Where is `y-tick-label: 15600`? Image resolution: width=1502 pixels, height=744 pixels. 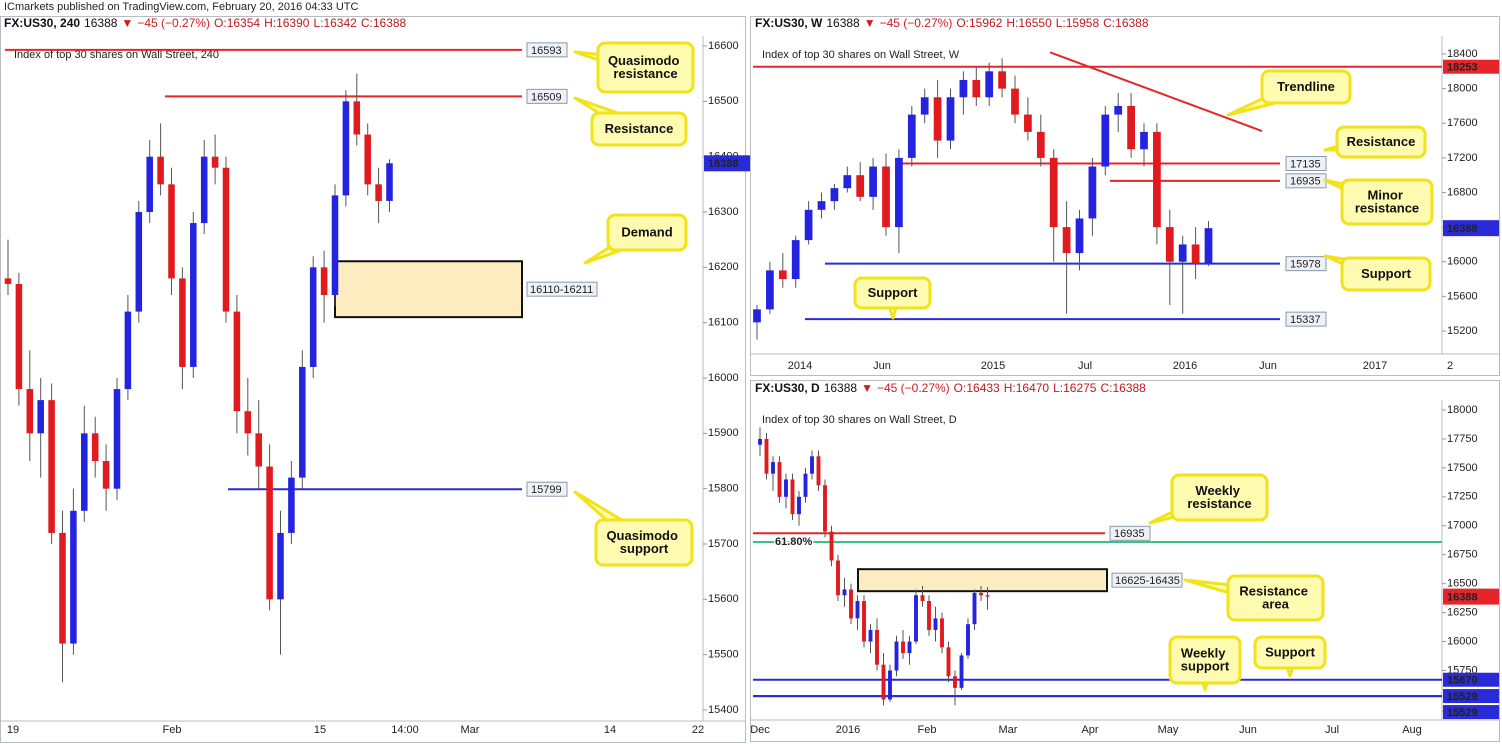 y-tick-label: 15600 is located at coordinates (1462, 296).